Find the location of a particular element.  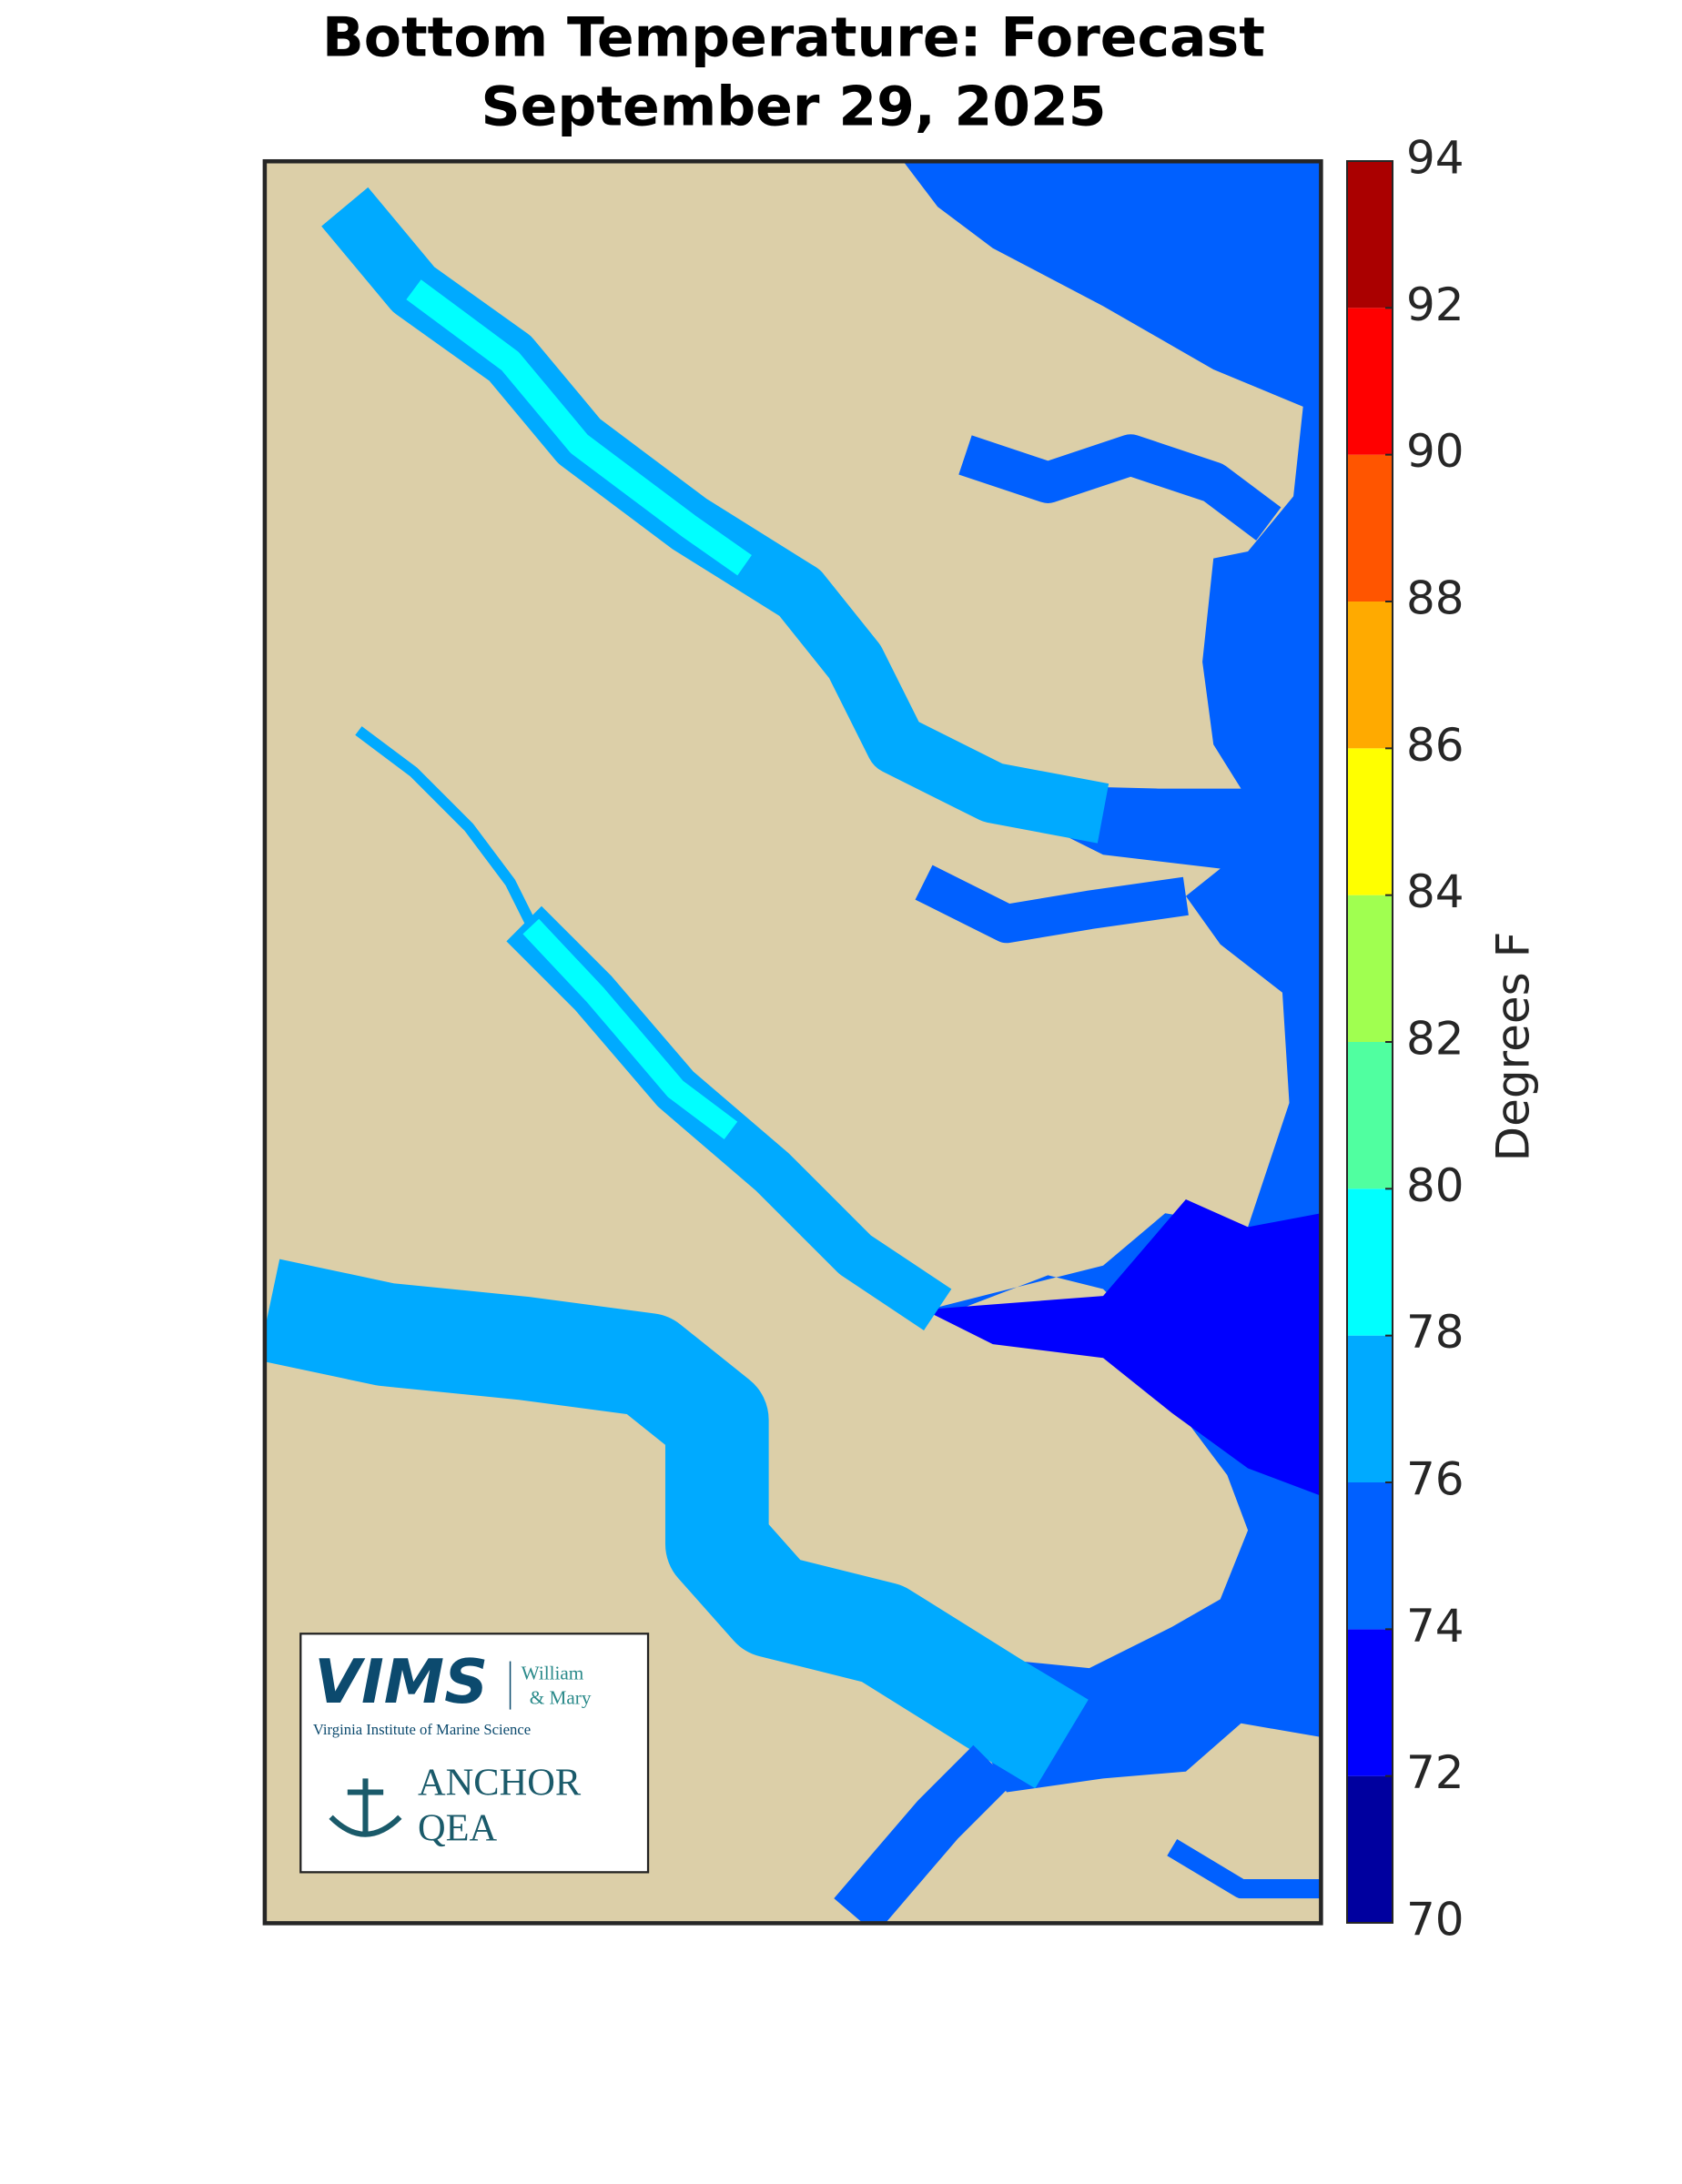

logo-vims: VIMS is located at coordinates (401, 1682).